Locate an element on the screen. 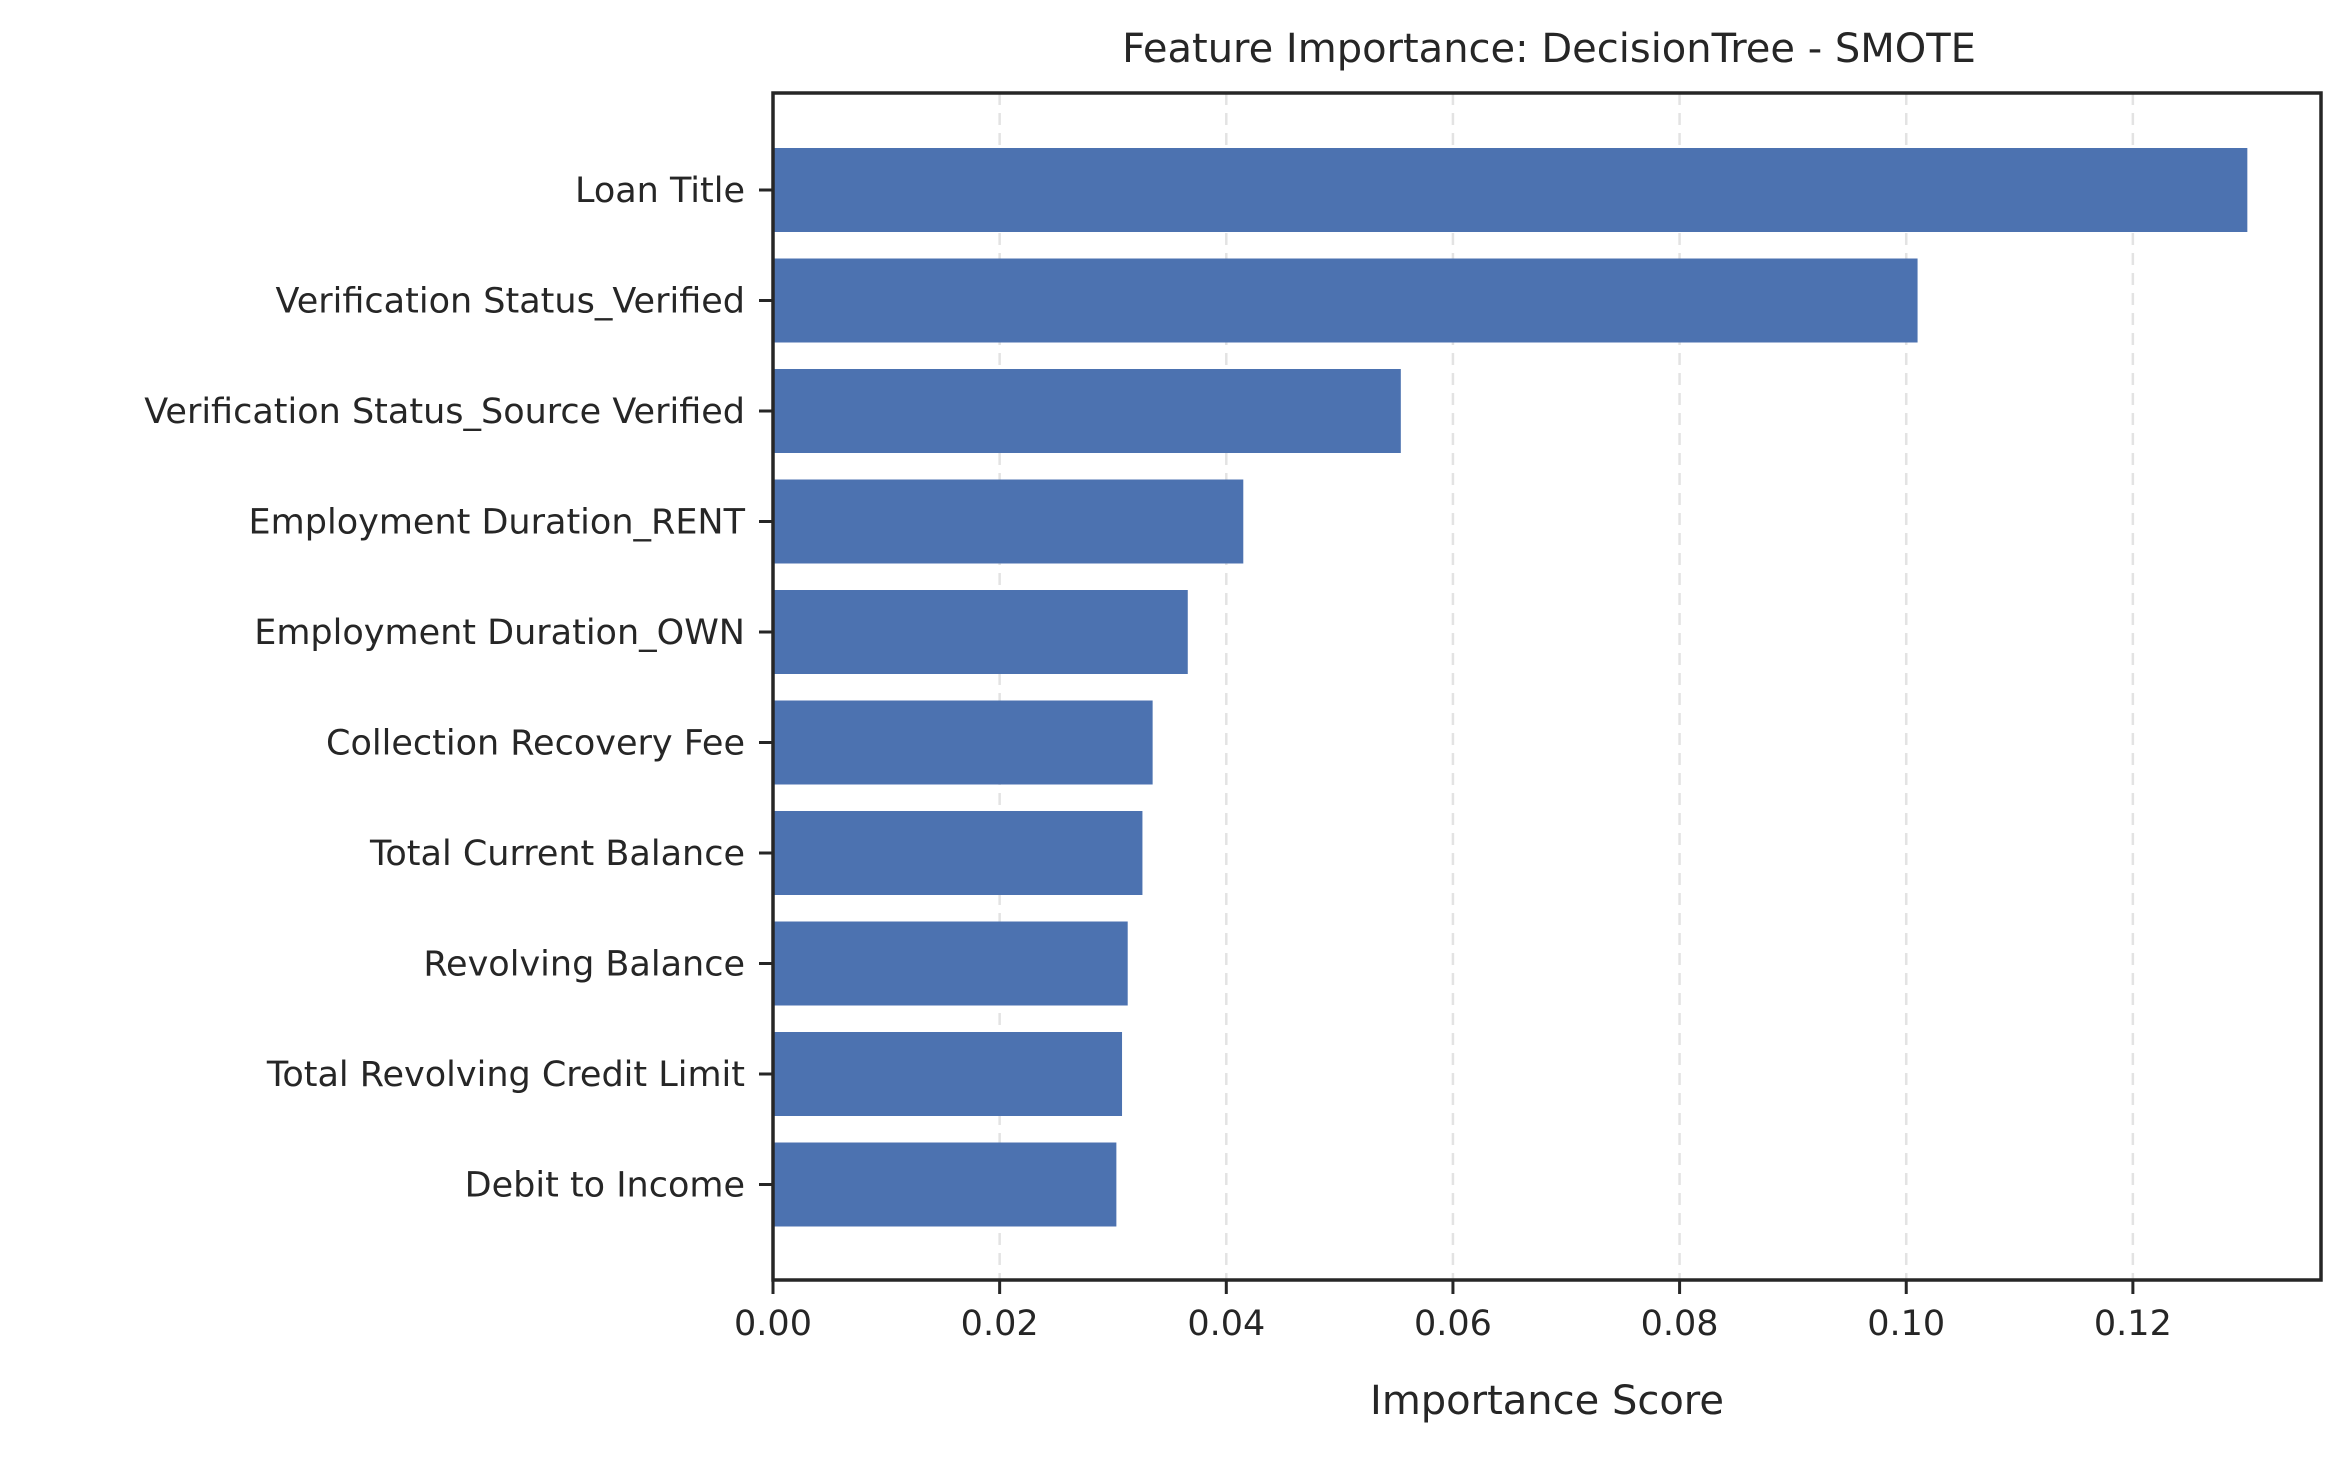 The width and height of the screenshot is (2348, 1458). y-tick-label: Verification Status_Verified is located at coordinates (510, 302).